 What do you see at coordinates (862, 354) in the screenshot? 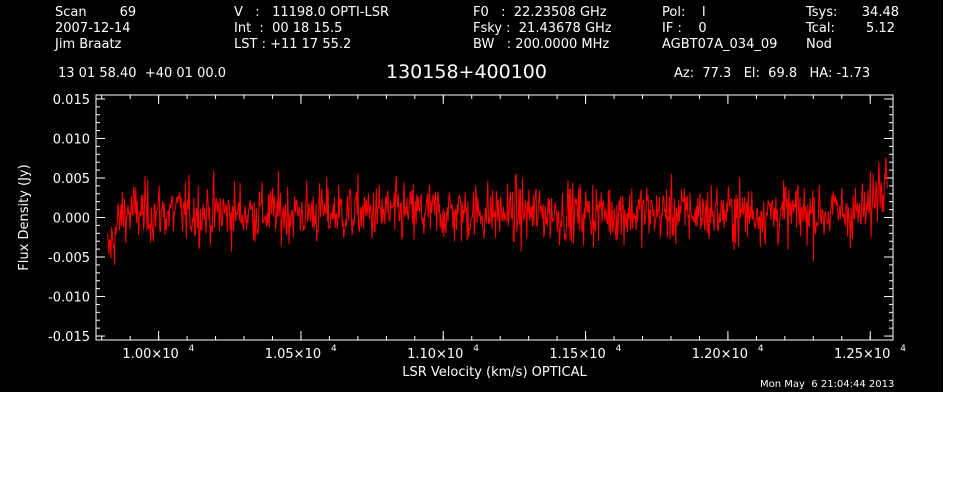
I see `x-tick-label: 1.25×10` at bounding box center [862, 354].